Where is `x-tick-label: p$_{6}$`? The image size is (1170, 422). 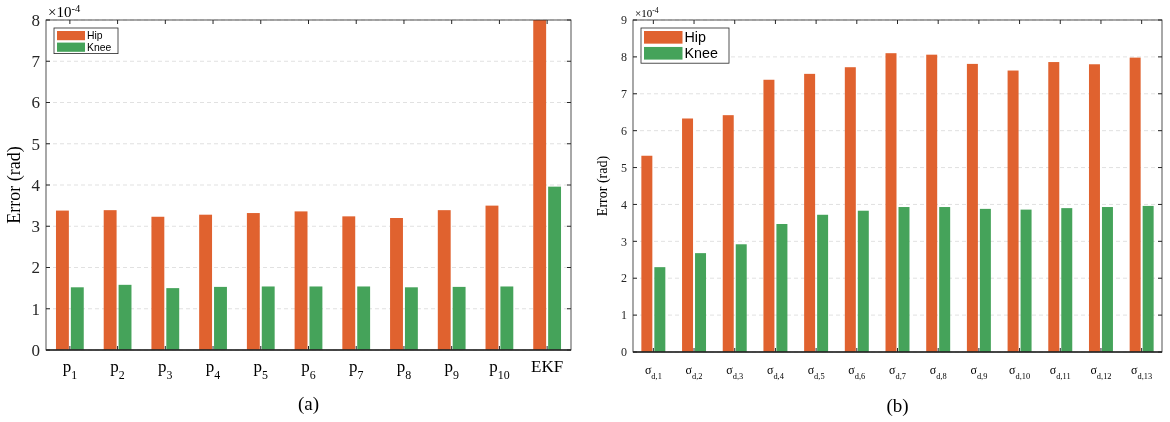 x-tick-label: p$_{6}$ is located at coordinates (308, 369).